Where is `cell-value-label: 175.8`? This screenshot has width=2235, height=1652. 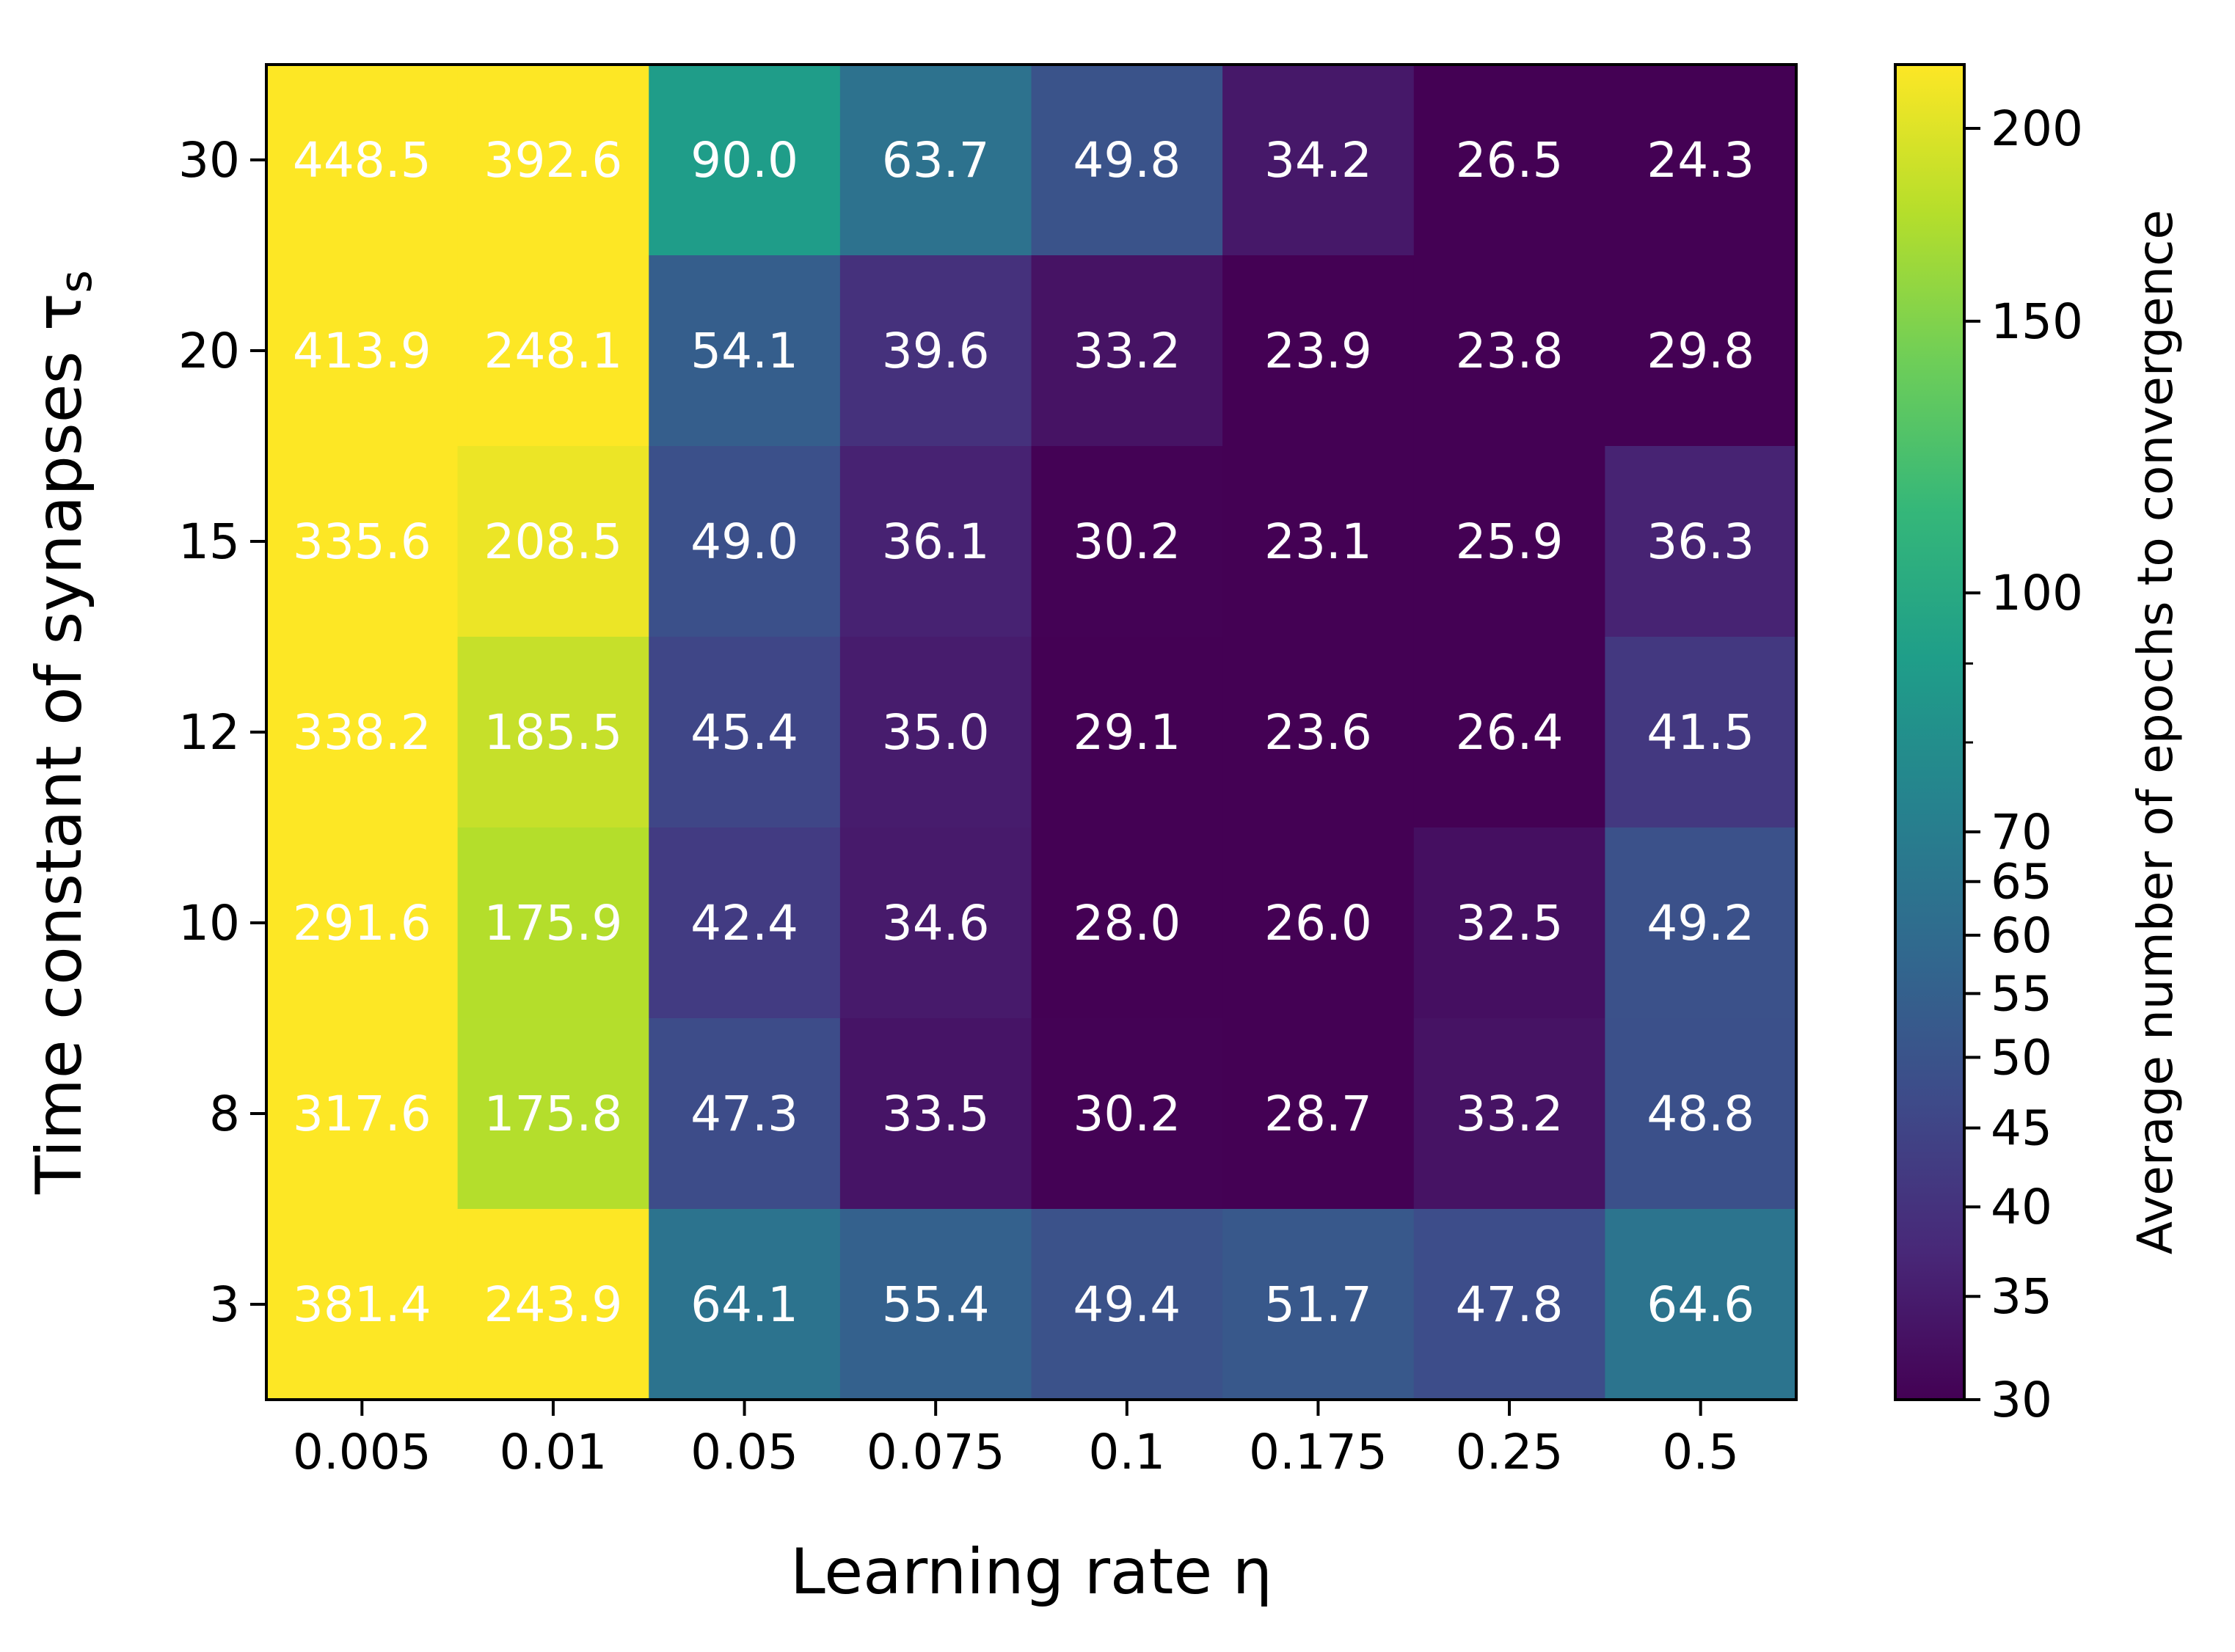
cell-value-label: 175.8 is located at coordinates (553, 1114).